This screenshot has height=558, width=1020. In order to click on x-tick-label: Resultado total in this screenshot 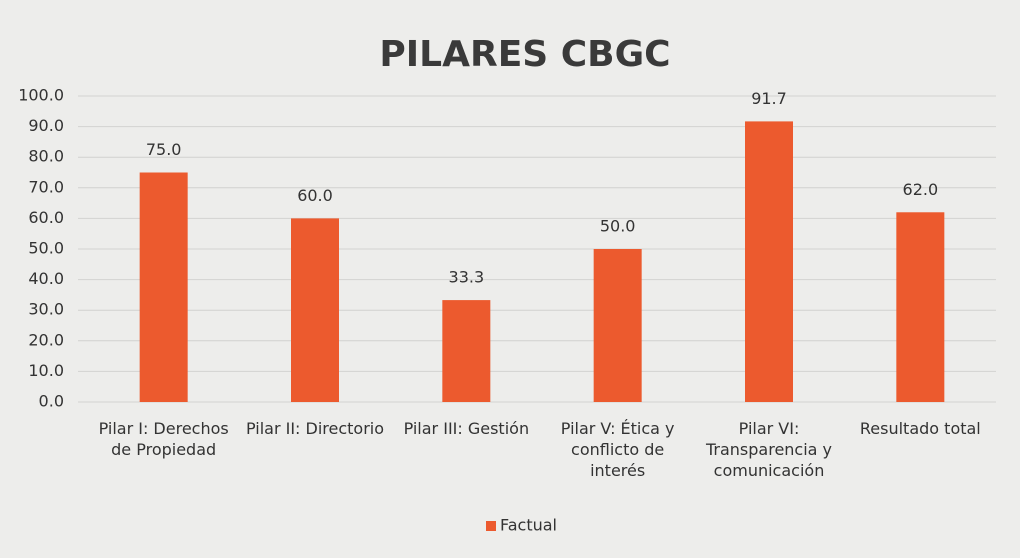, I will do `click(920, 428)`.